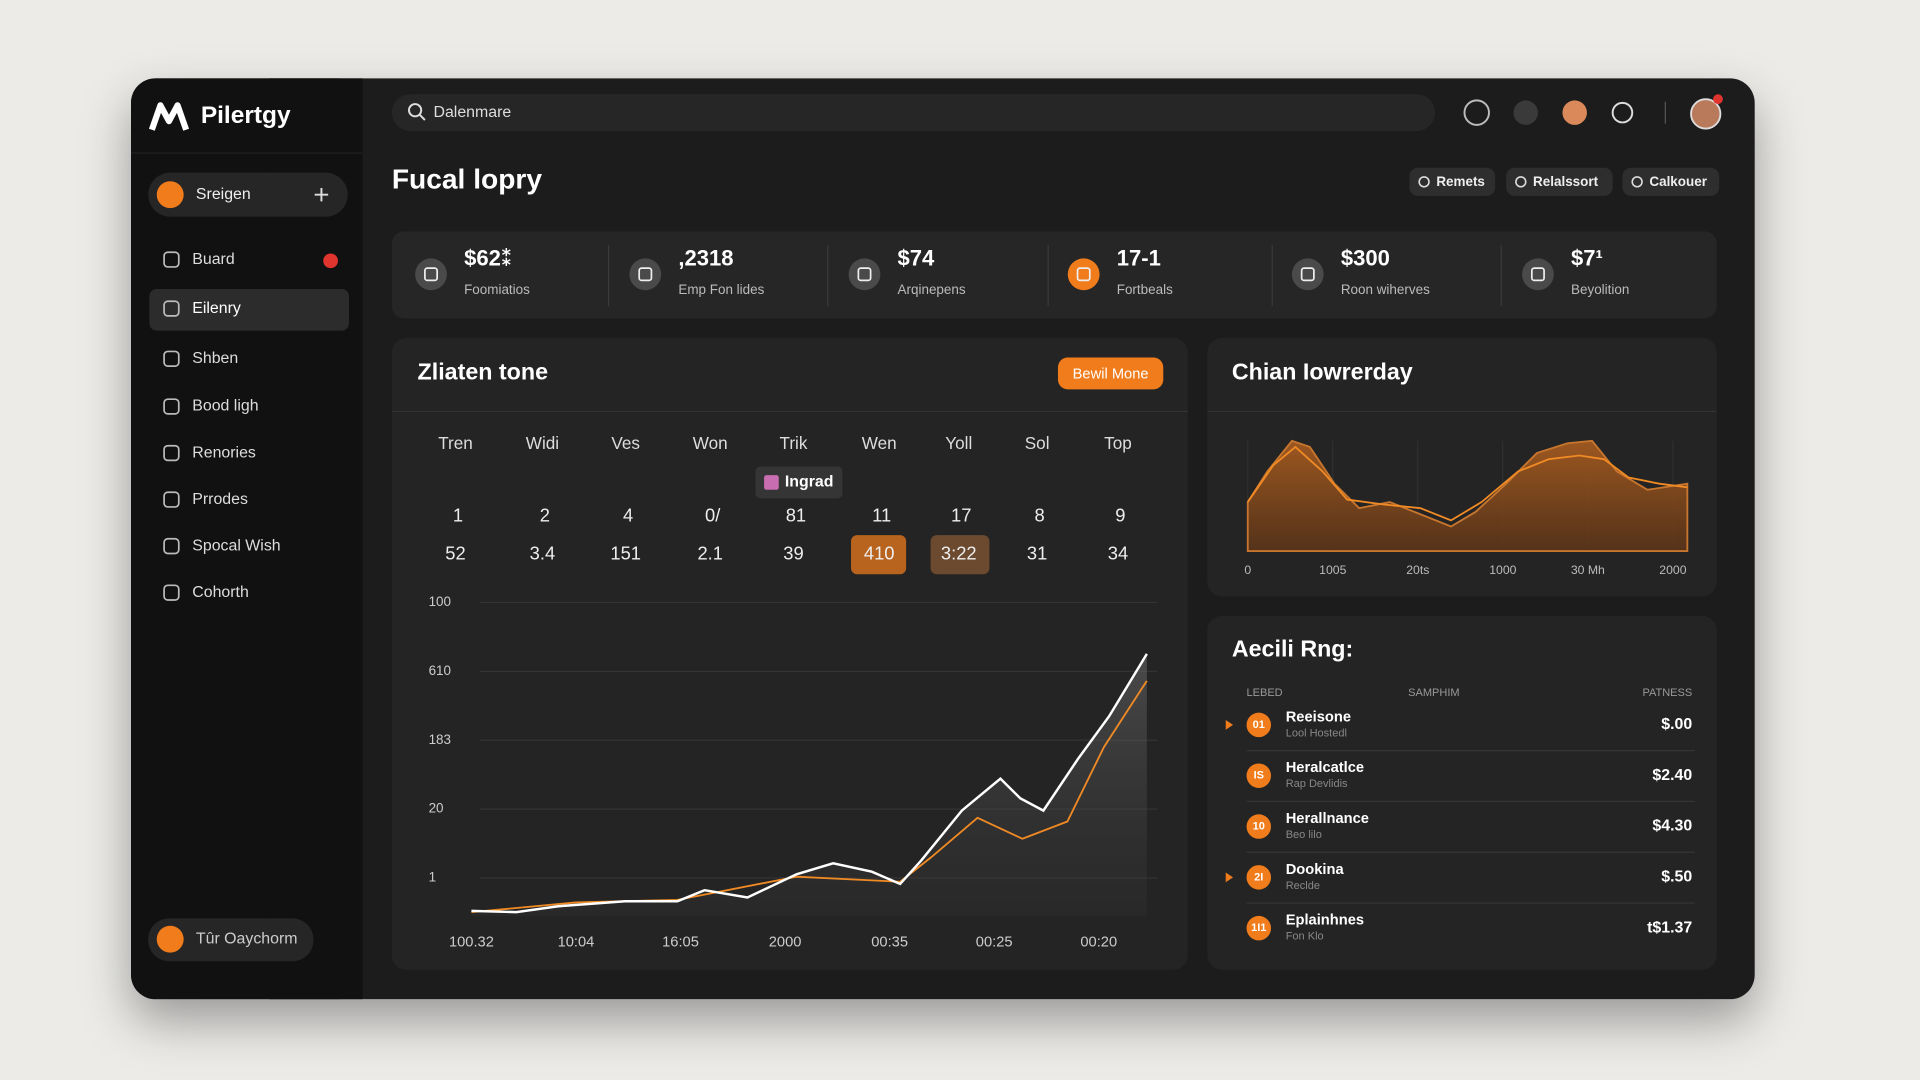 This screenshot has height=1080, width=1920. What do you see at coordinates (796, 515) in the screenshot?
I see `table-cell: 81` at bounding box center [796, 515].